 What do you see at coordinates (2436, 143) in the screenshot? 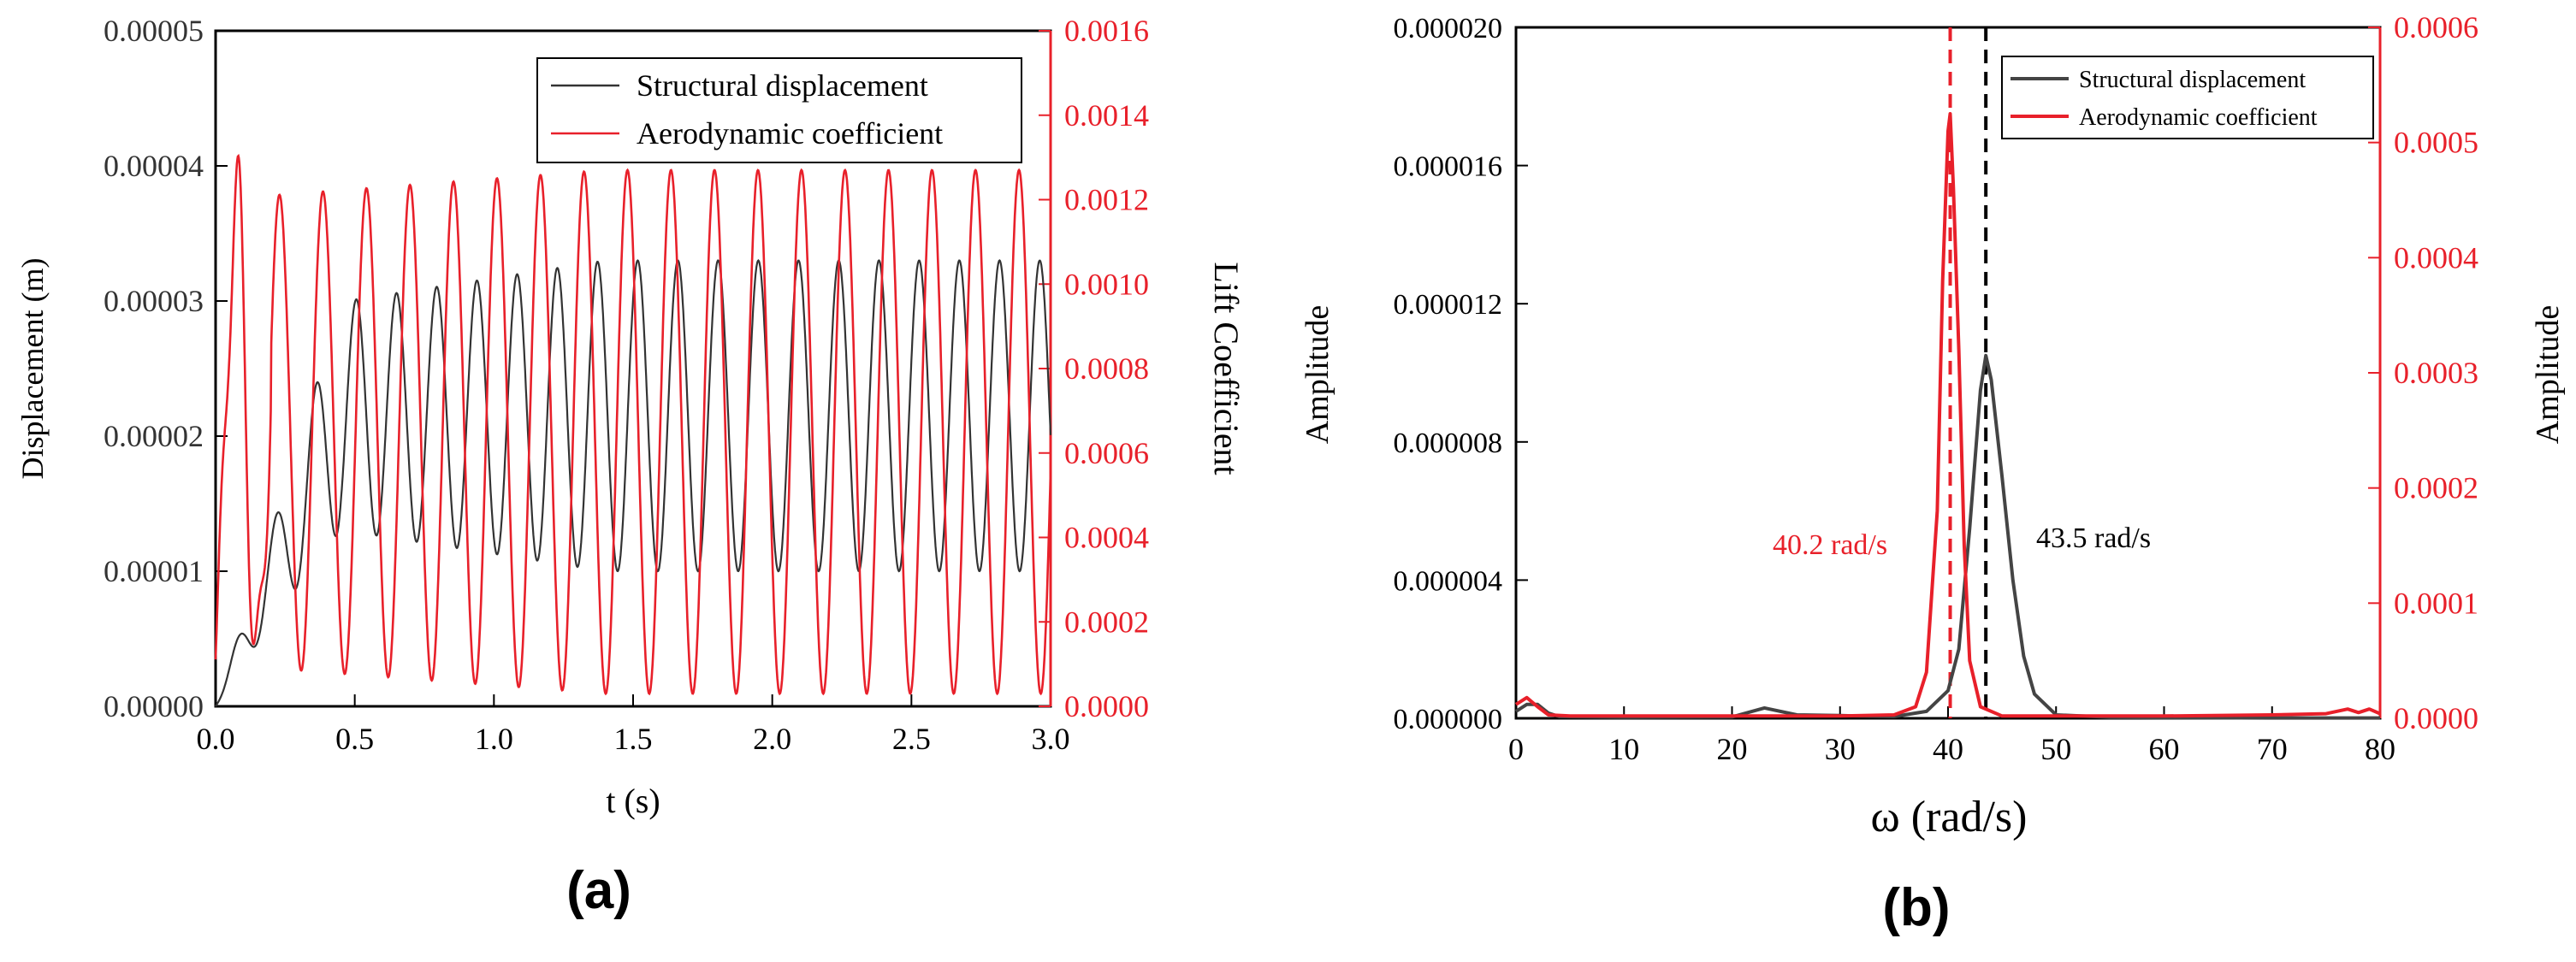
I see `b-ytick-right-label: 0.0005` at bounding box center [2436, 143].